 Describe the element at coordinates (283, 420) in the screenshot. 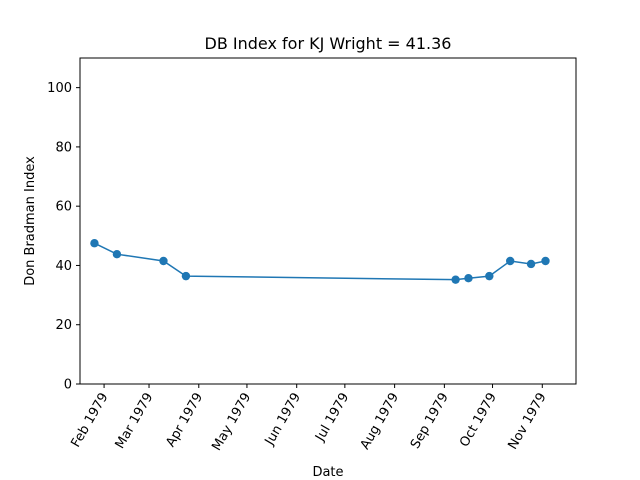

I see `x-tick-label: Jun 1979` at that location.